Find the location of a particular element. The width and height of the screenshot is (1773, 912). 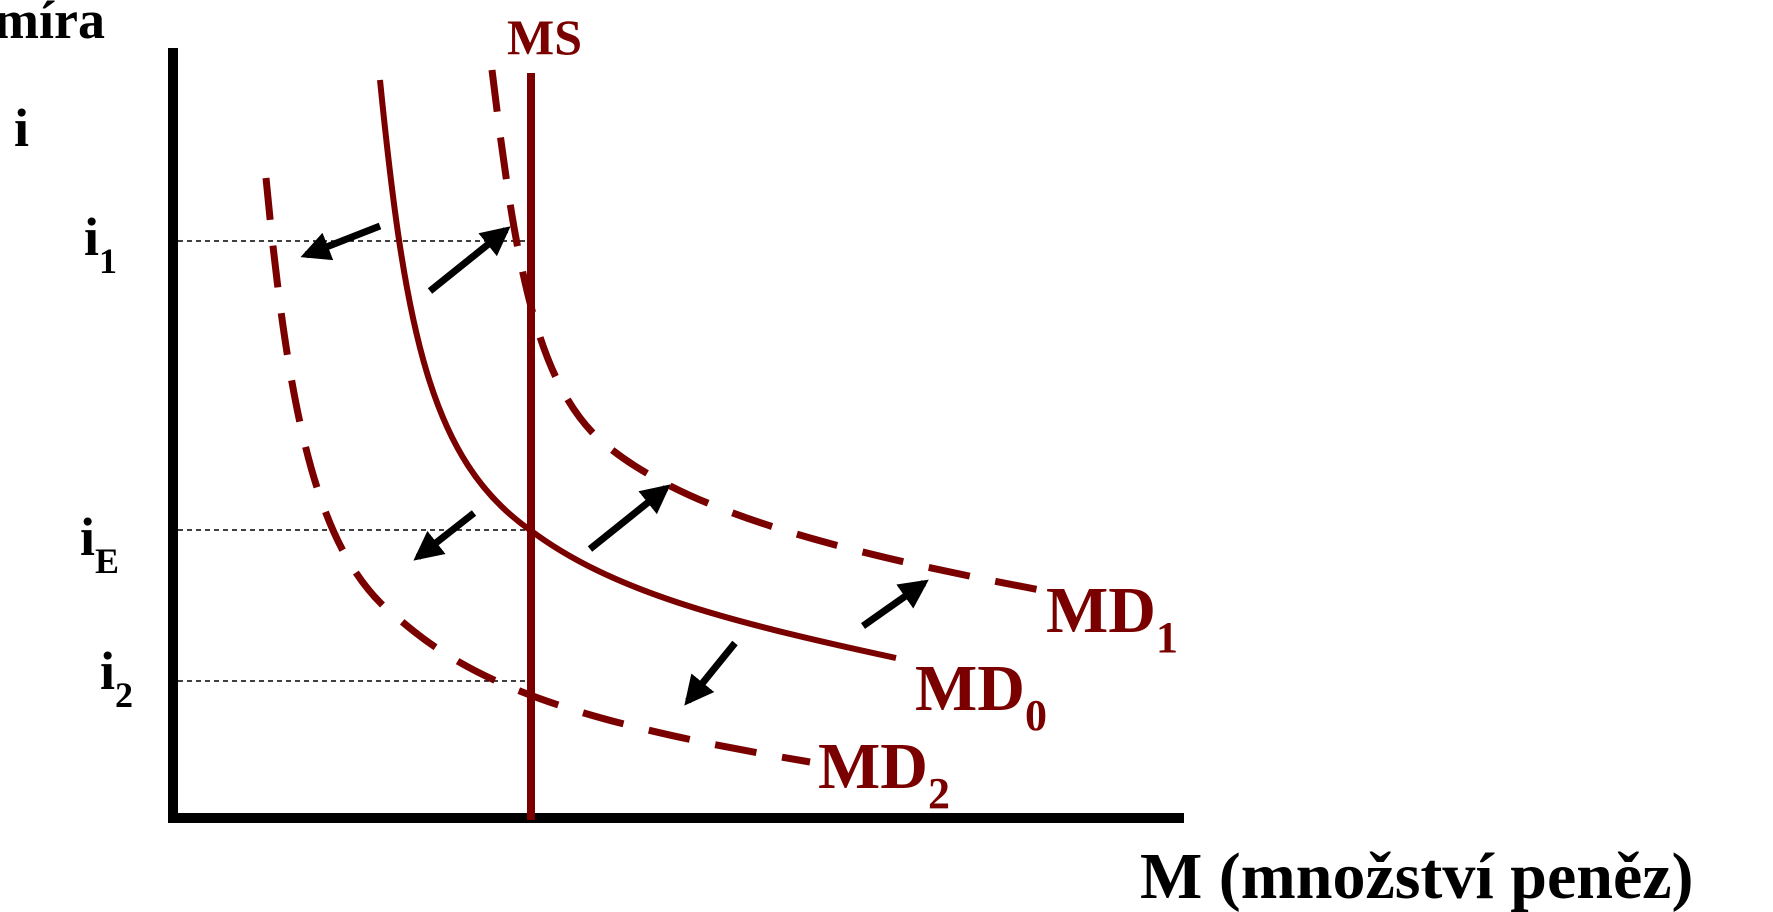

md2-label: MD2 is located at coordinates (884, 774).